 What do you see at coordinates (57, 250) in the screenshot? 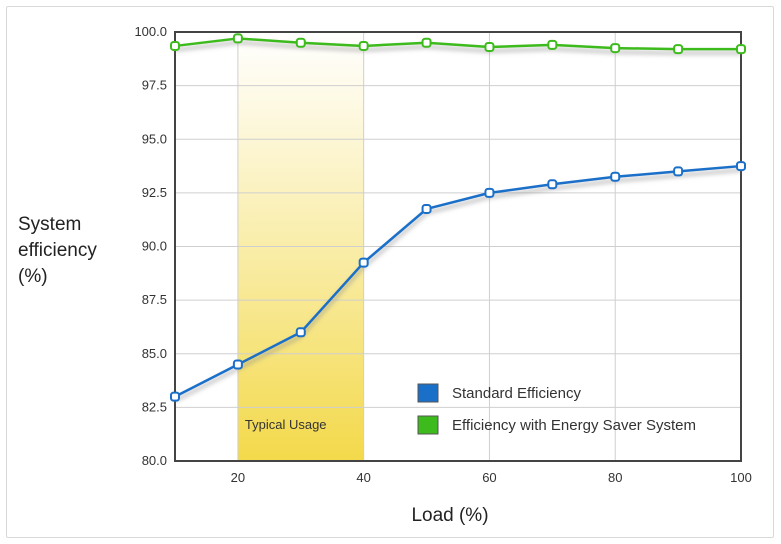
I see `y-axis-label-line: efficiency` at bounding box center [57, 250].